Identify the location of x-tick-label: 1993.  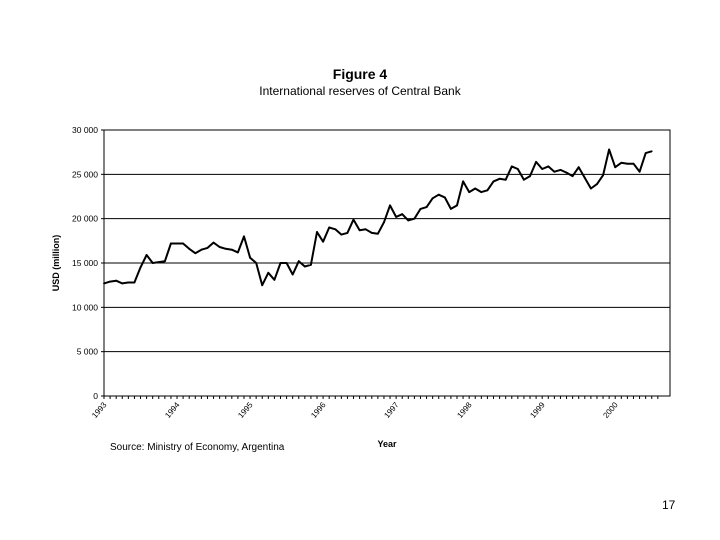
(99, 410).